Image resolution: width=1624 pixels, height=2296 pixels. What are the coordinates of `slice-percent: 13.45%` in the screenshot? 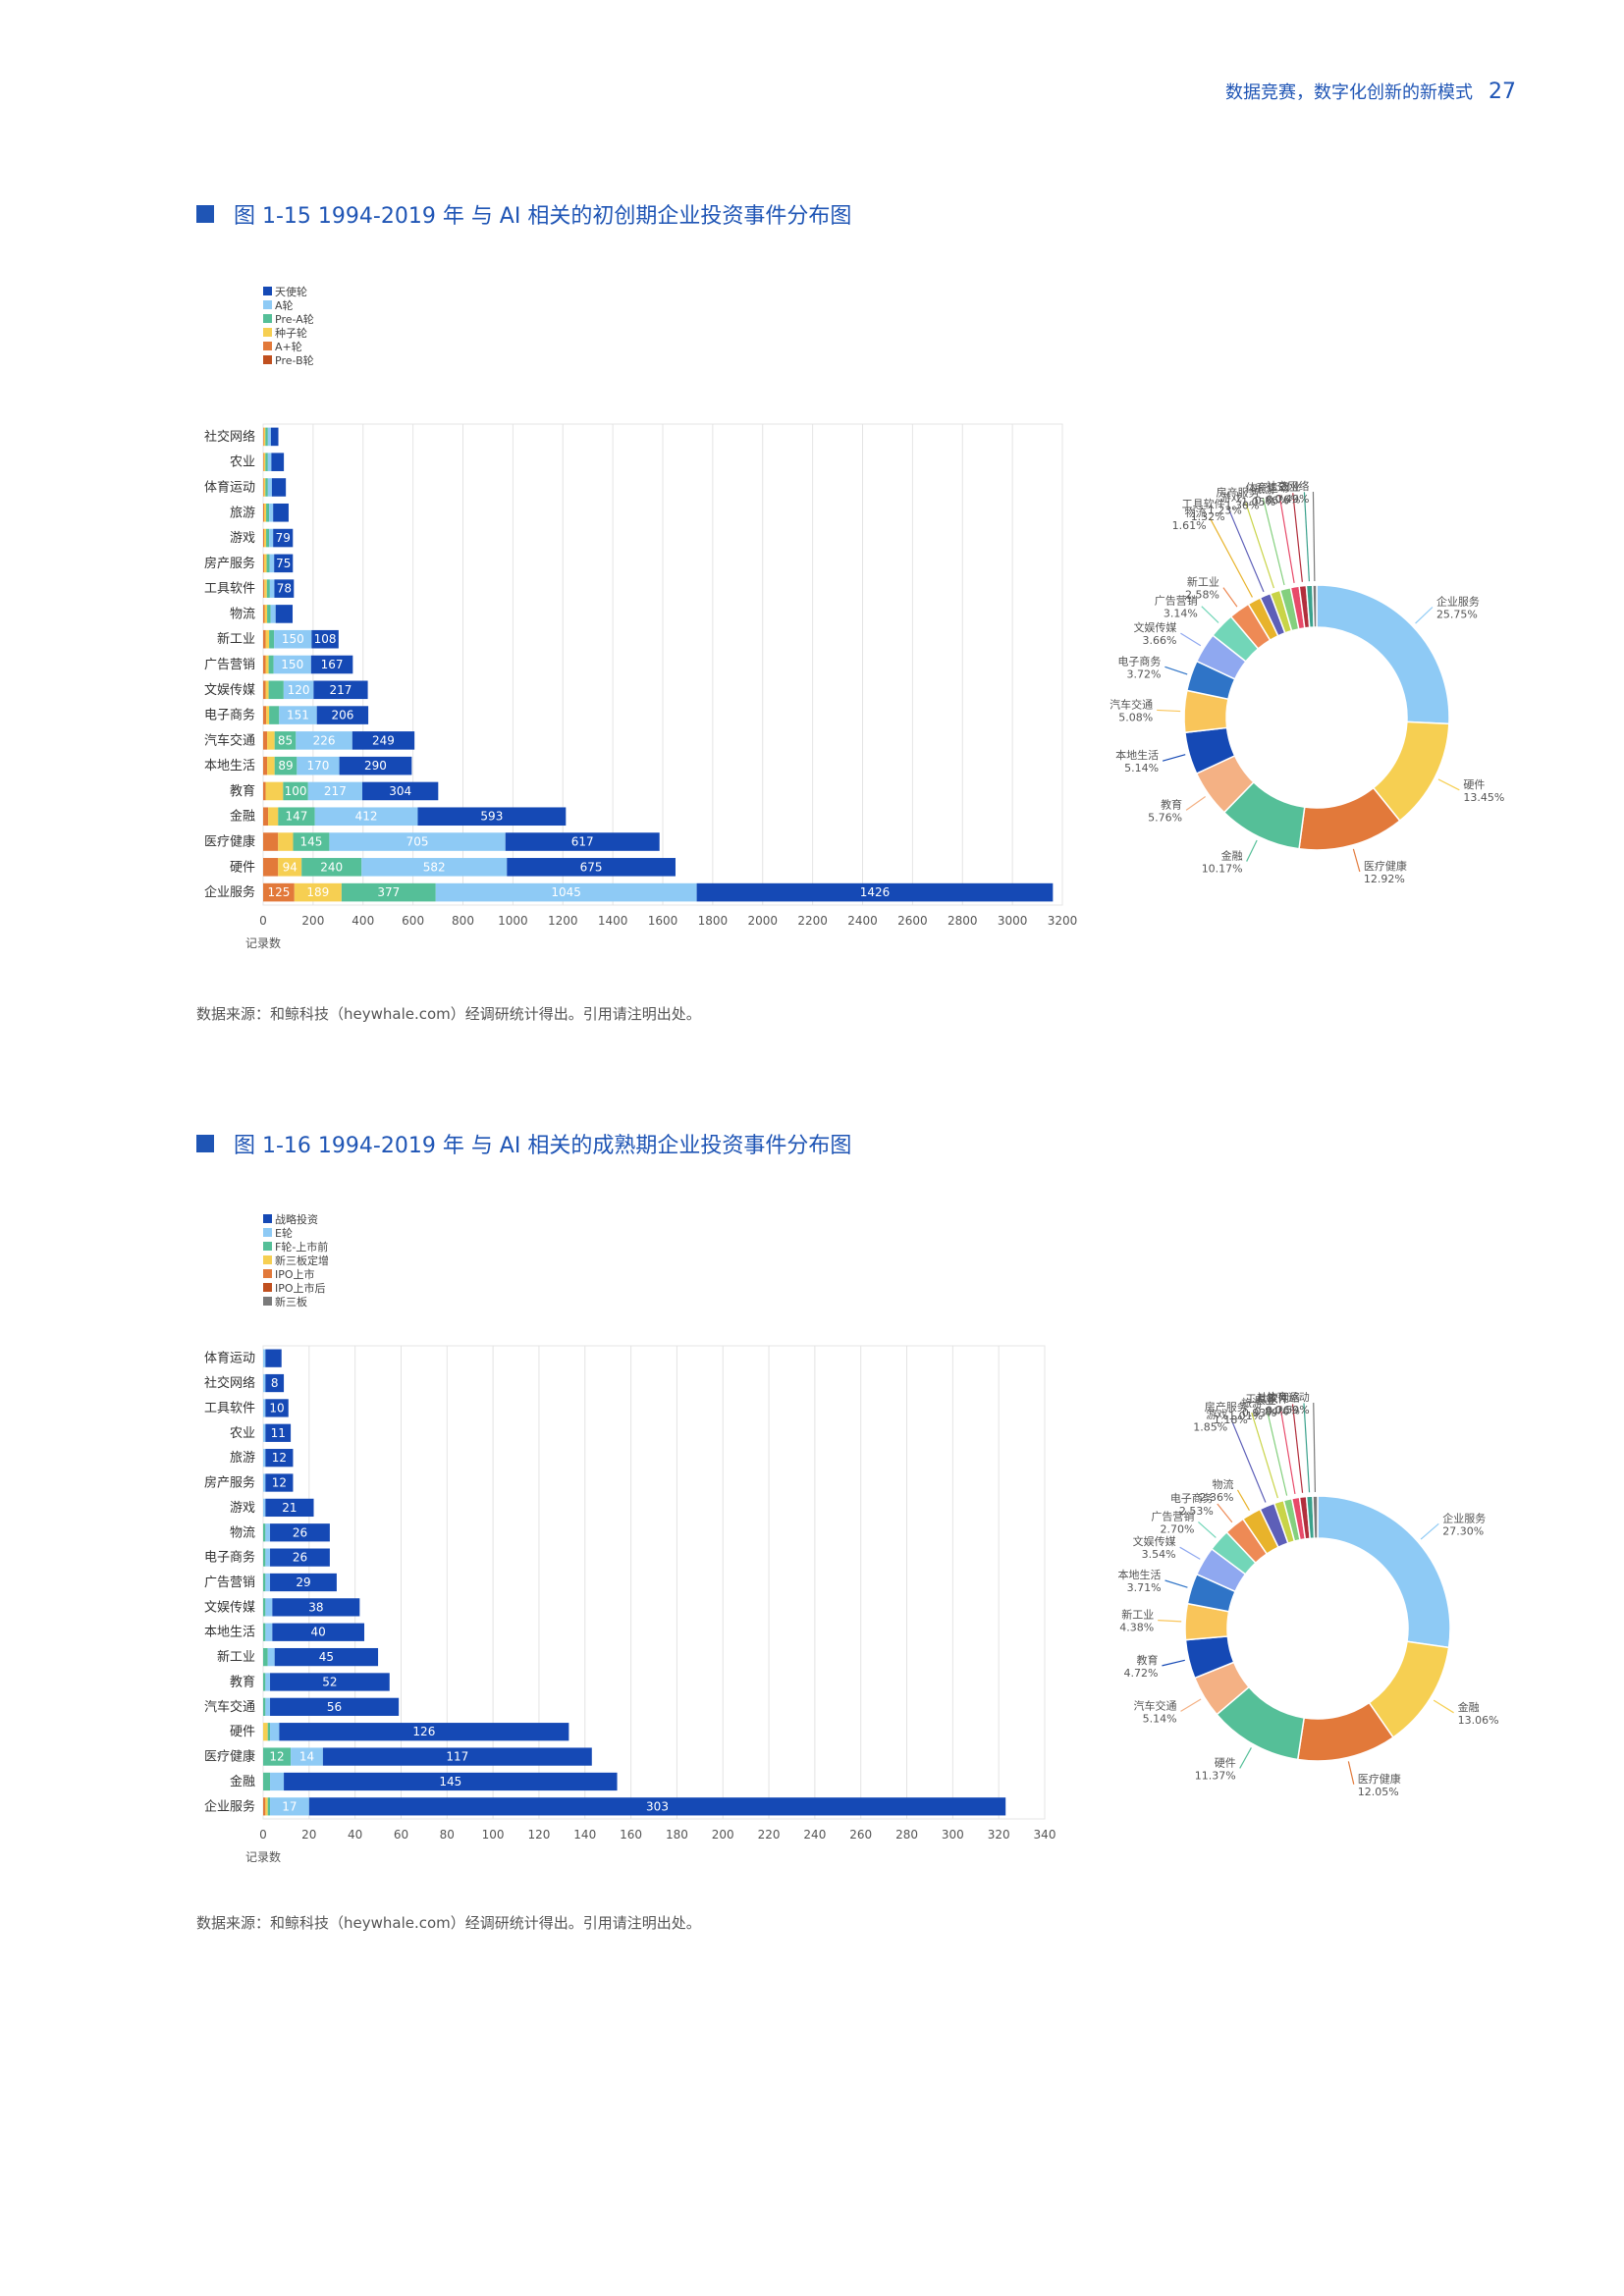 It's located at (1483, 797).